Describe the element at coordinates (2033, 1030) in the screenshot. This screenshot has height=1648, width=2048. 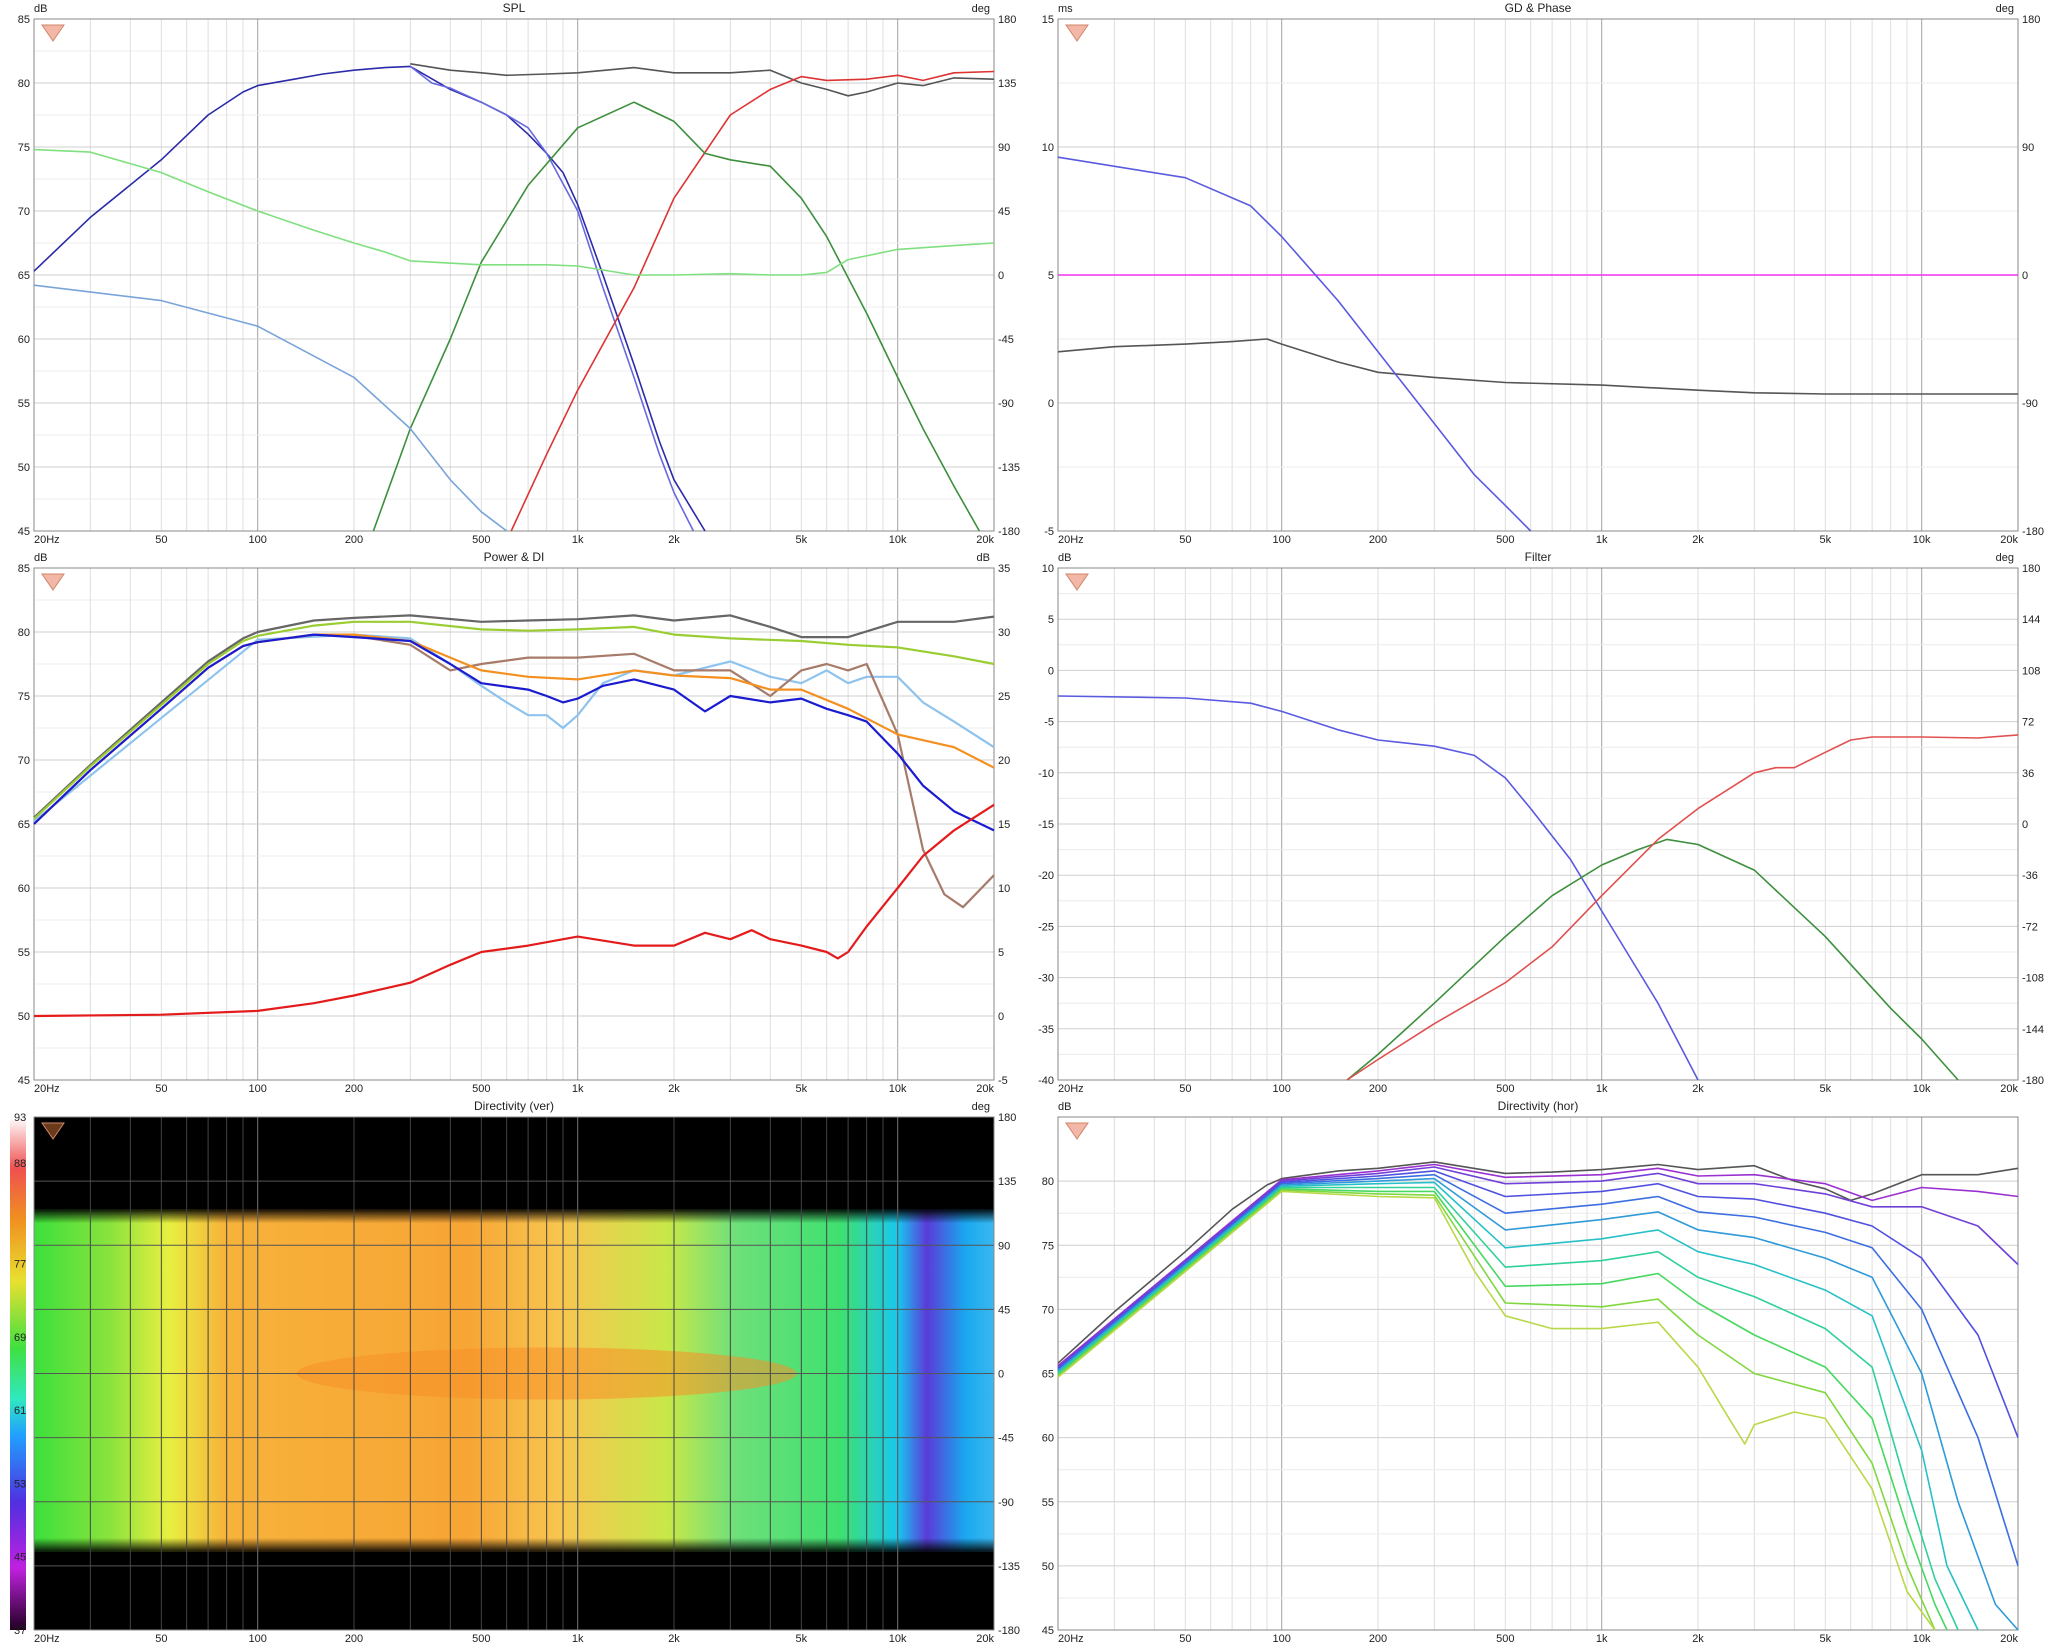
I see `y-right-tick-label: -144` at that location.